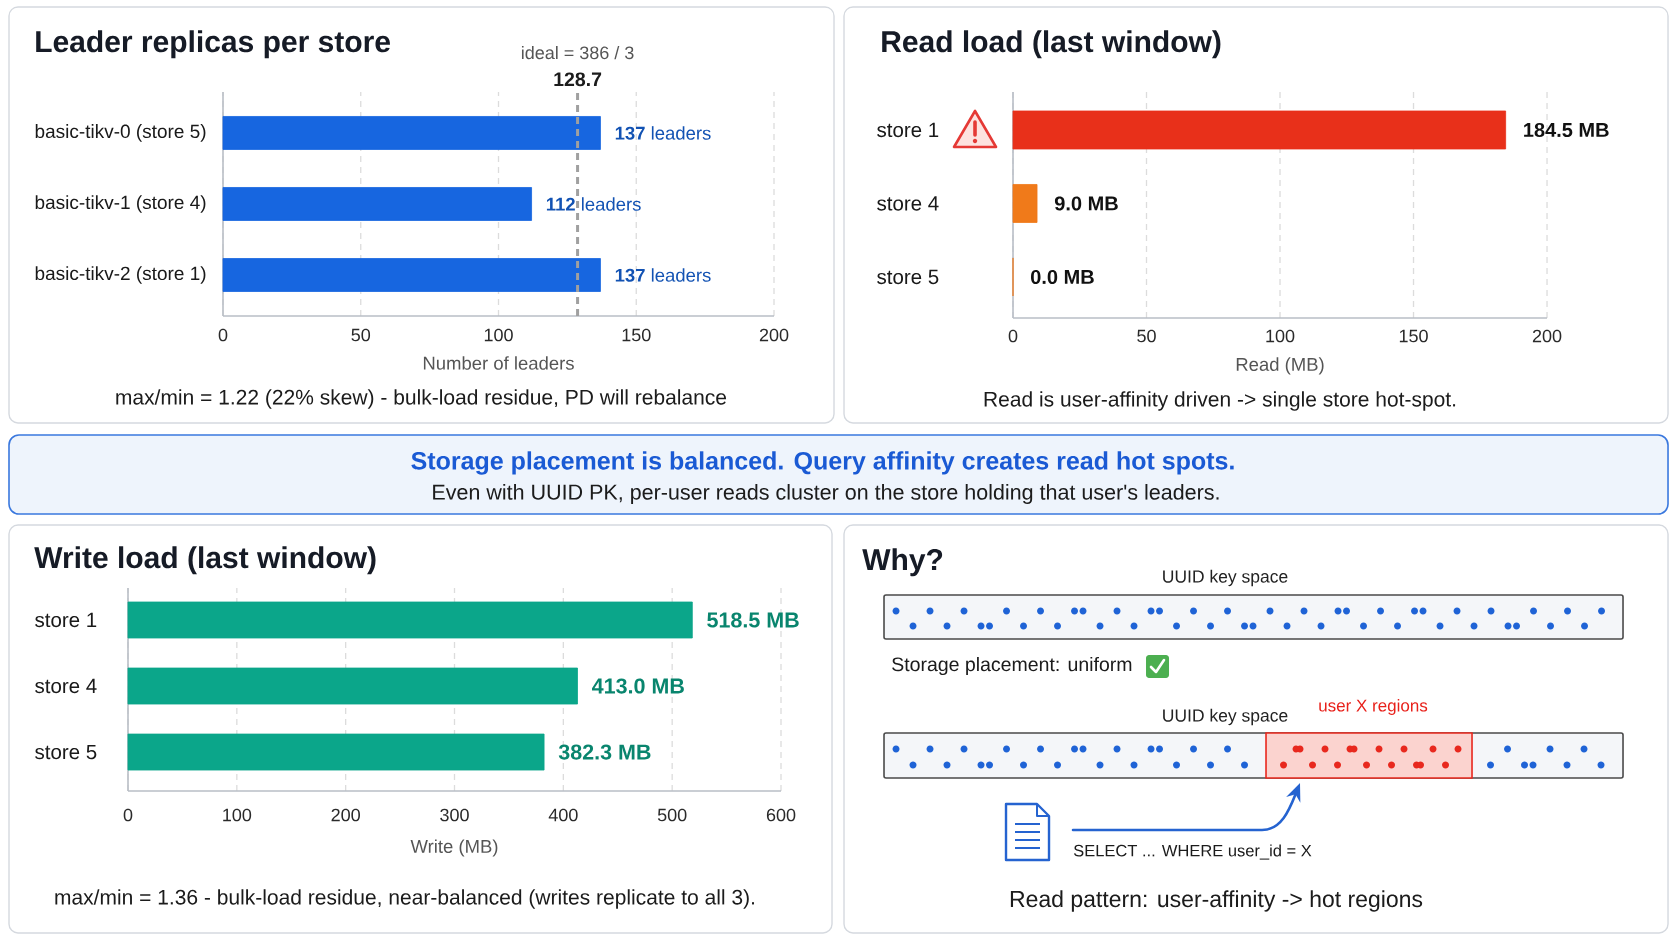 This screenshot has width=1676, height=938. What do you see at coordinates (753, 620) in the screenshot?
I see `data-label: 518.5 MB` at bounding box center [753, 620].